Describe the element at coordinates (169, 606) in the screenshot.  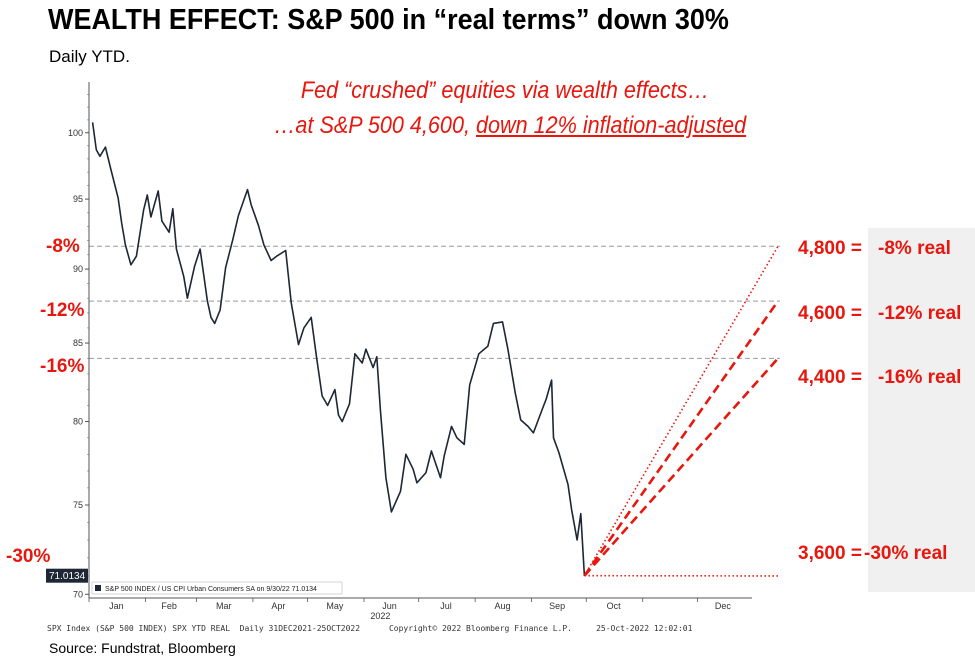
I see `x-tick-label: Feb` at that location.